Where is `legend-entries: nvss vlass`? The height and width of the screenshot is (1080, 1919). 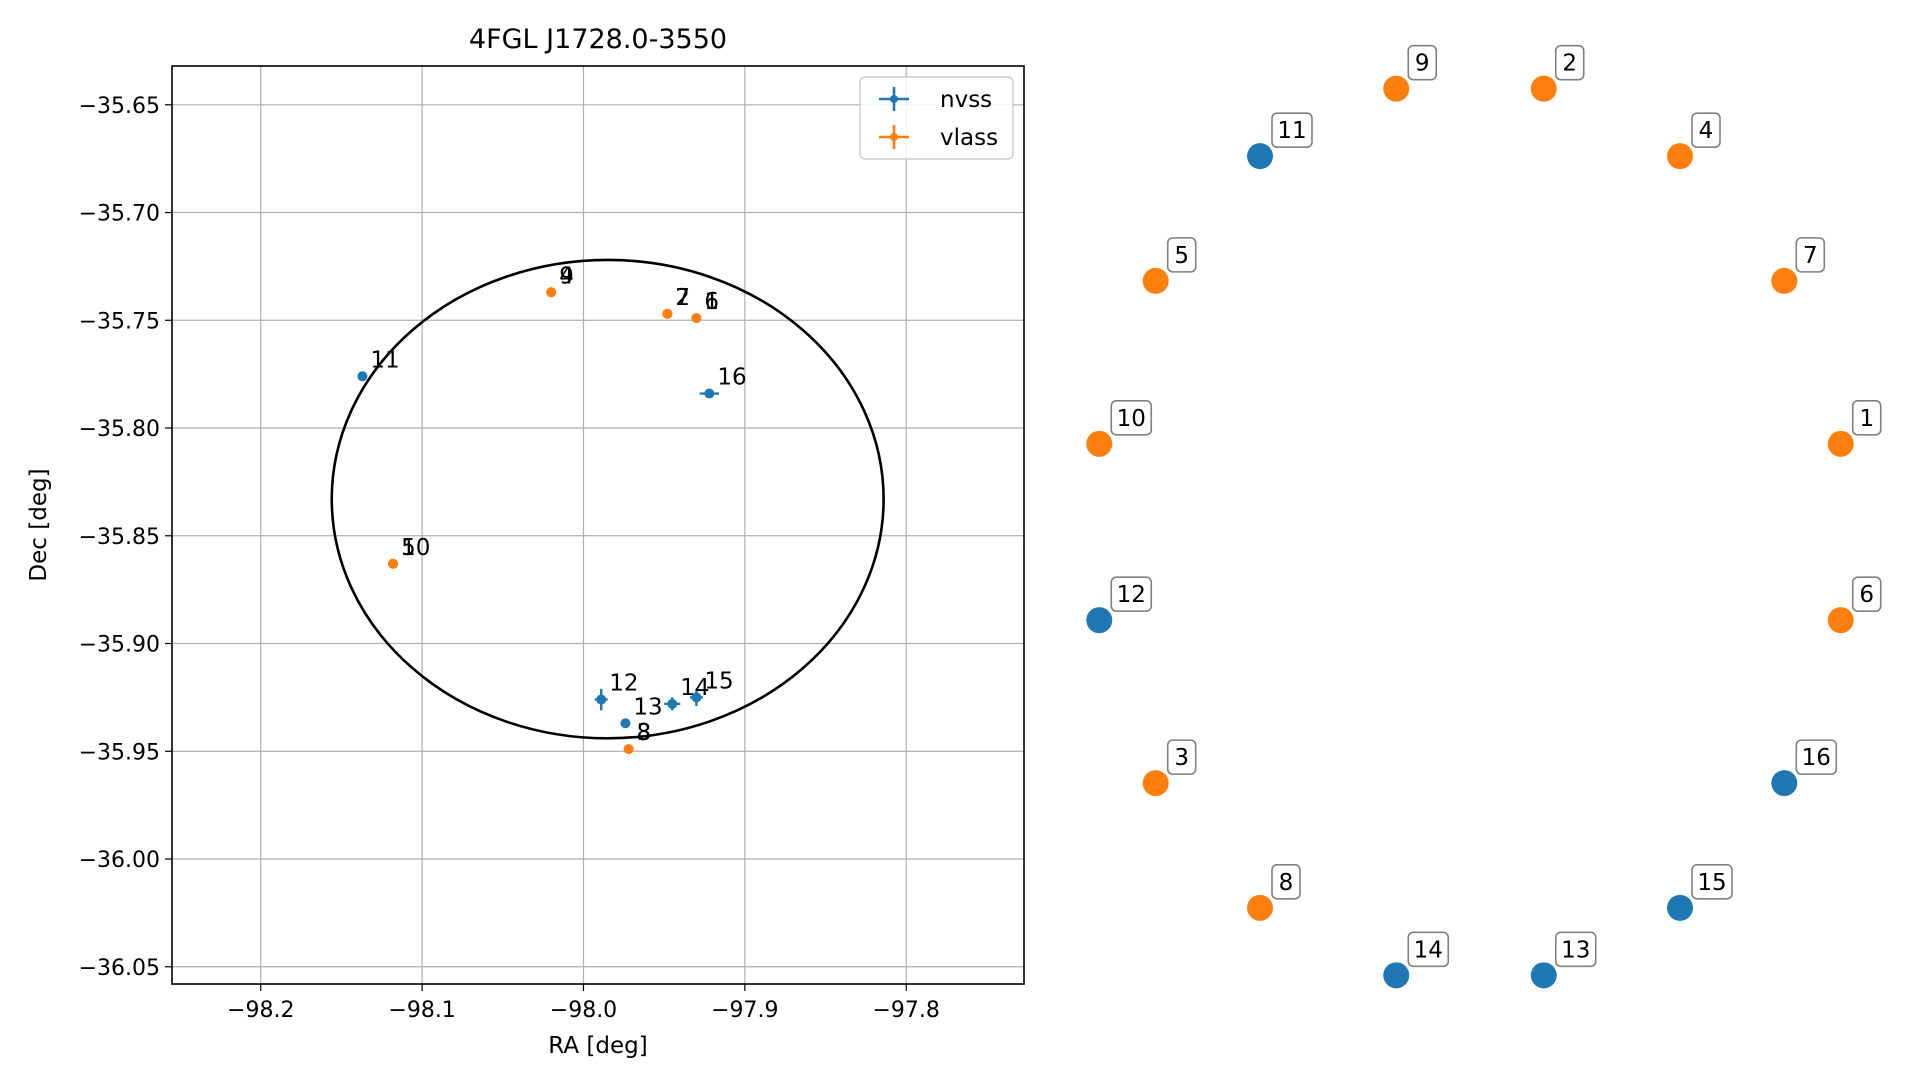
legend-entries: nvss vlass is located at coordinates (938, 119).